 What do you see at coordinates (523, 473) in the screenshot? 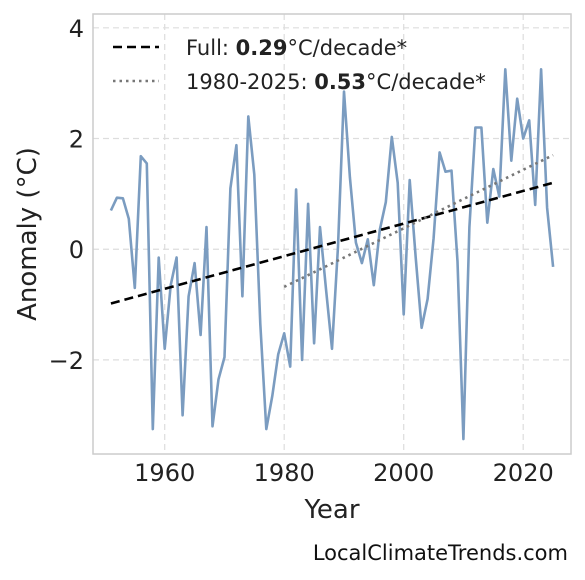
I see `x-tick-label: 2020` at bounding box center [523, 473].